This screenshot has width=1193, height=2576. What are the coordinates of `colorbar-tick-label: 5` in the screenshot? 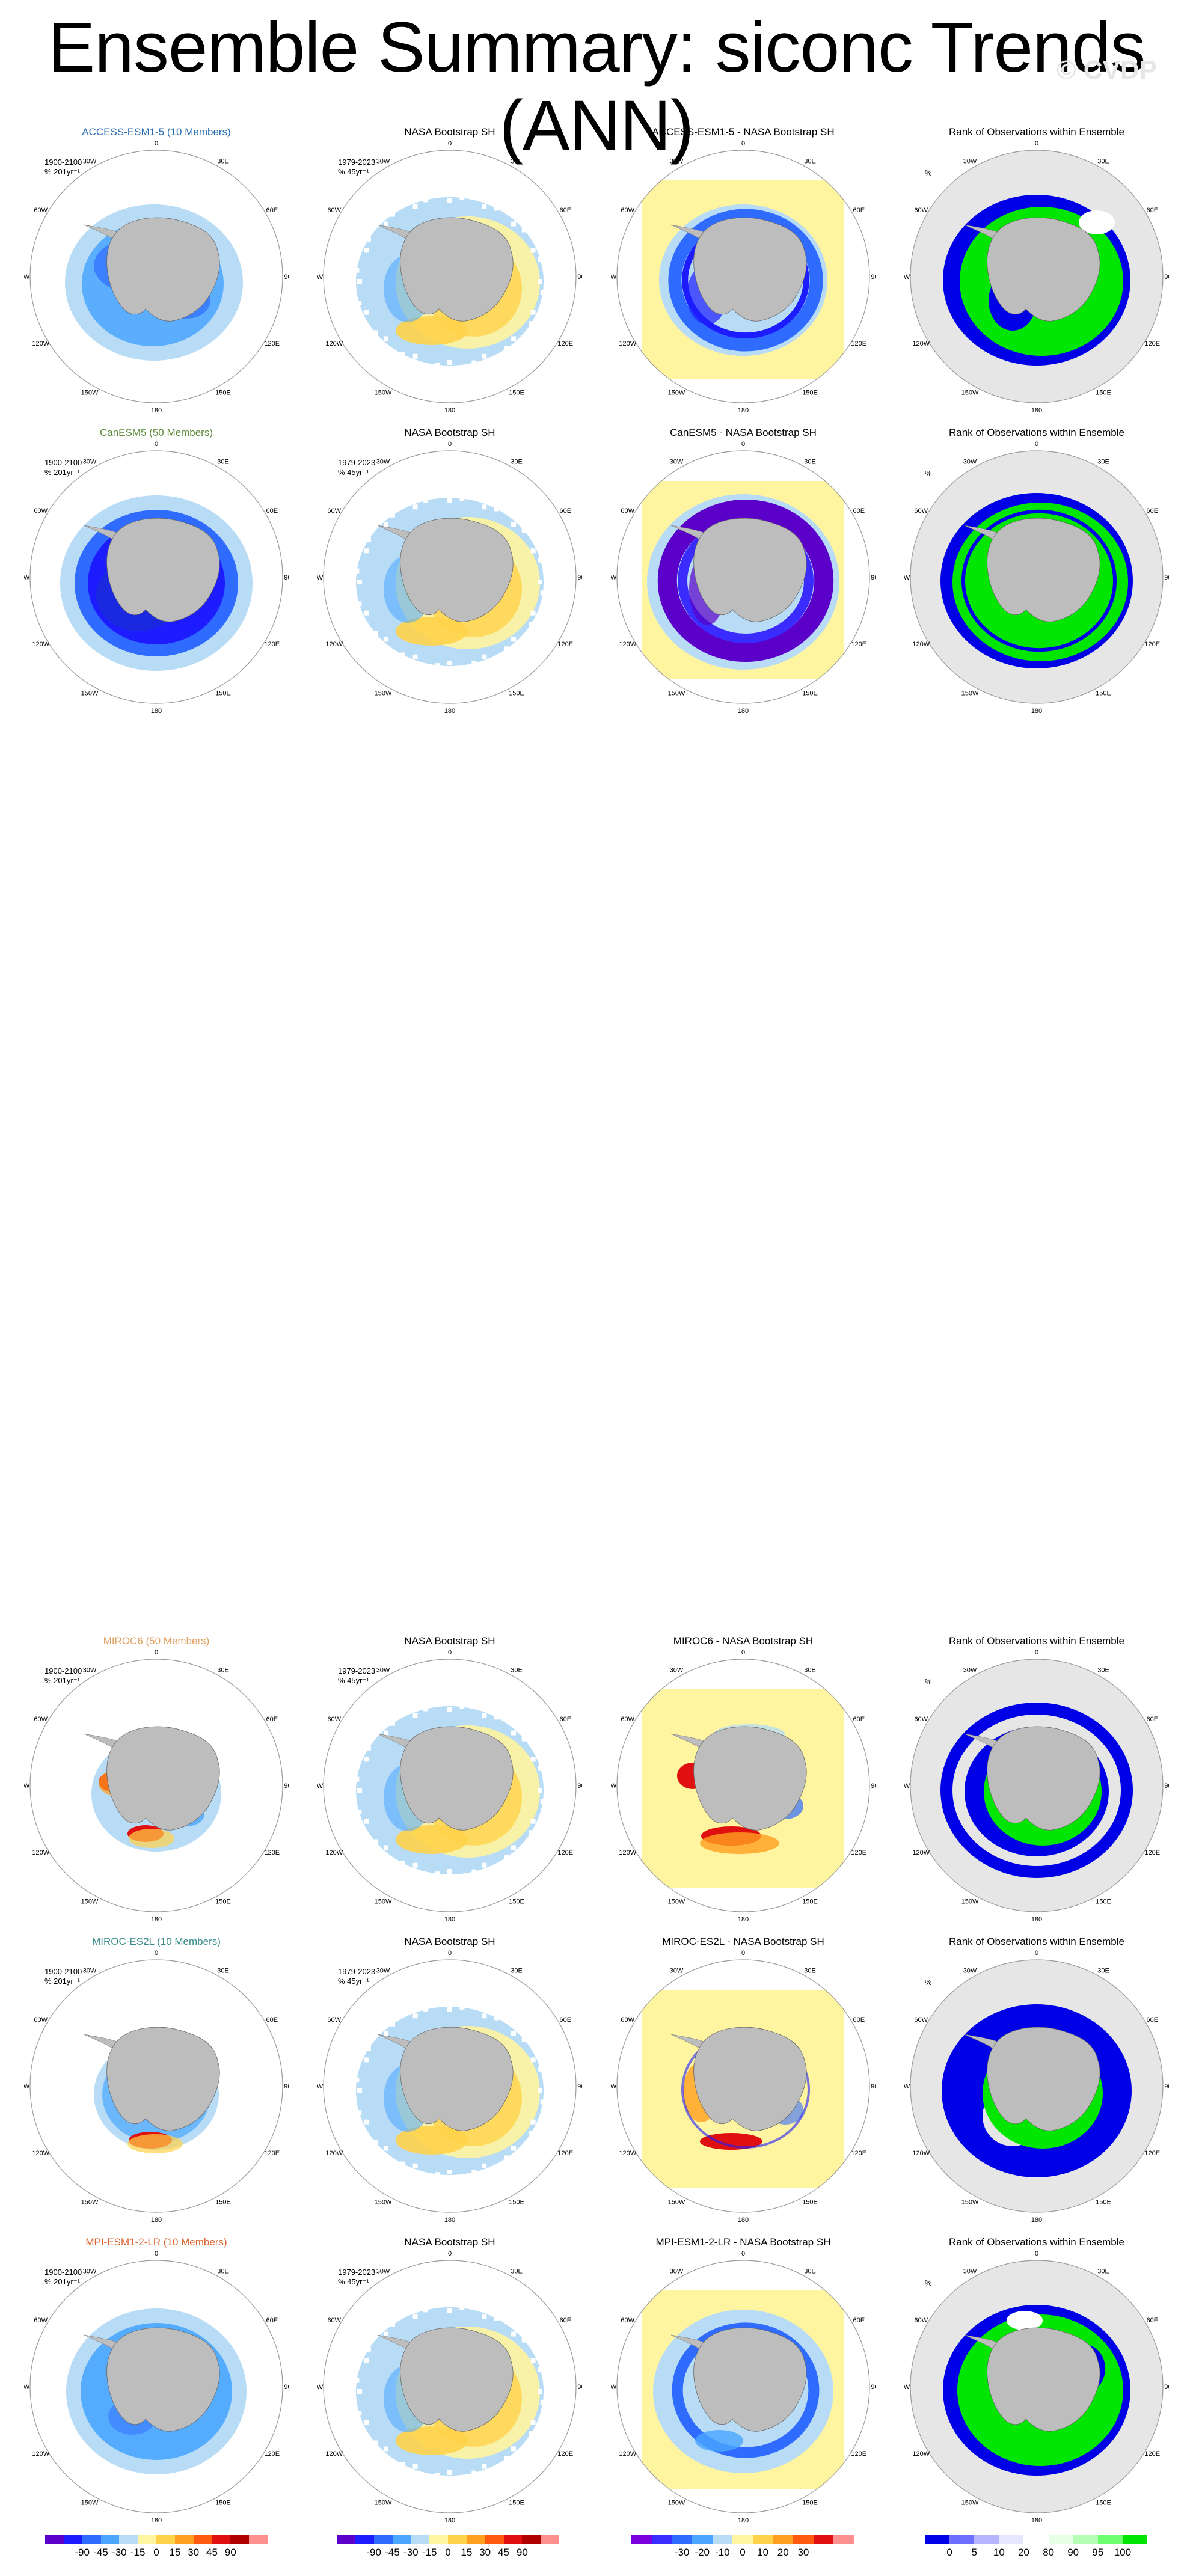 It's located at (974, 2552).